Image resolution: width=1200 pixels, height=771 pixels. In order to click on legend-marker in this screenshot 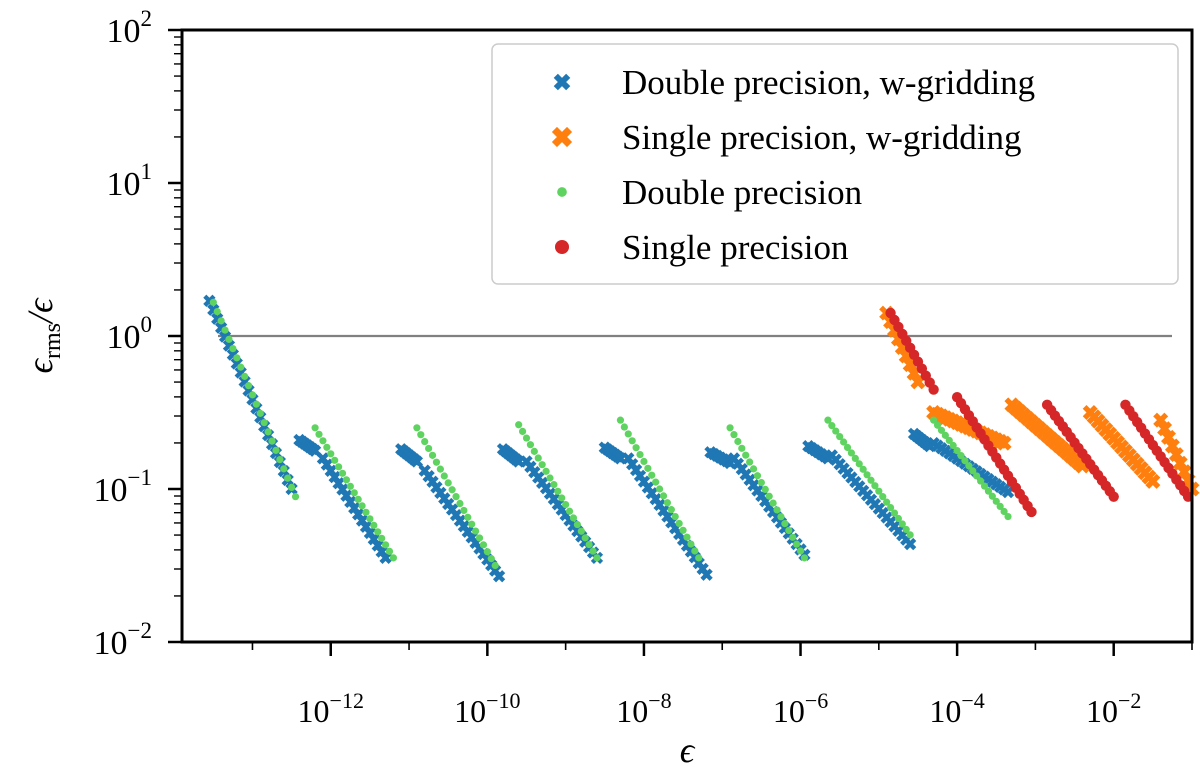, I will do `click(562, 137)`.